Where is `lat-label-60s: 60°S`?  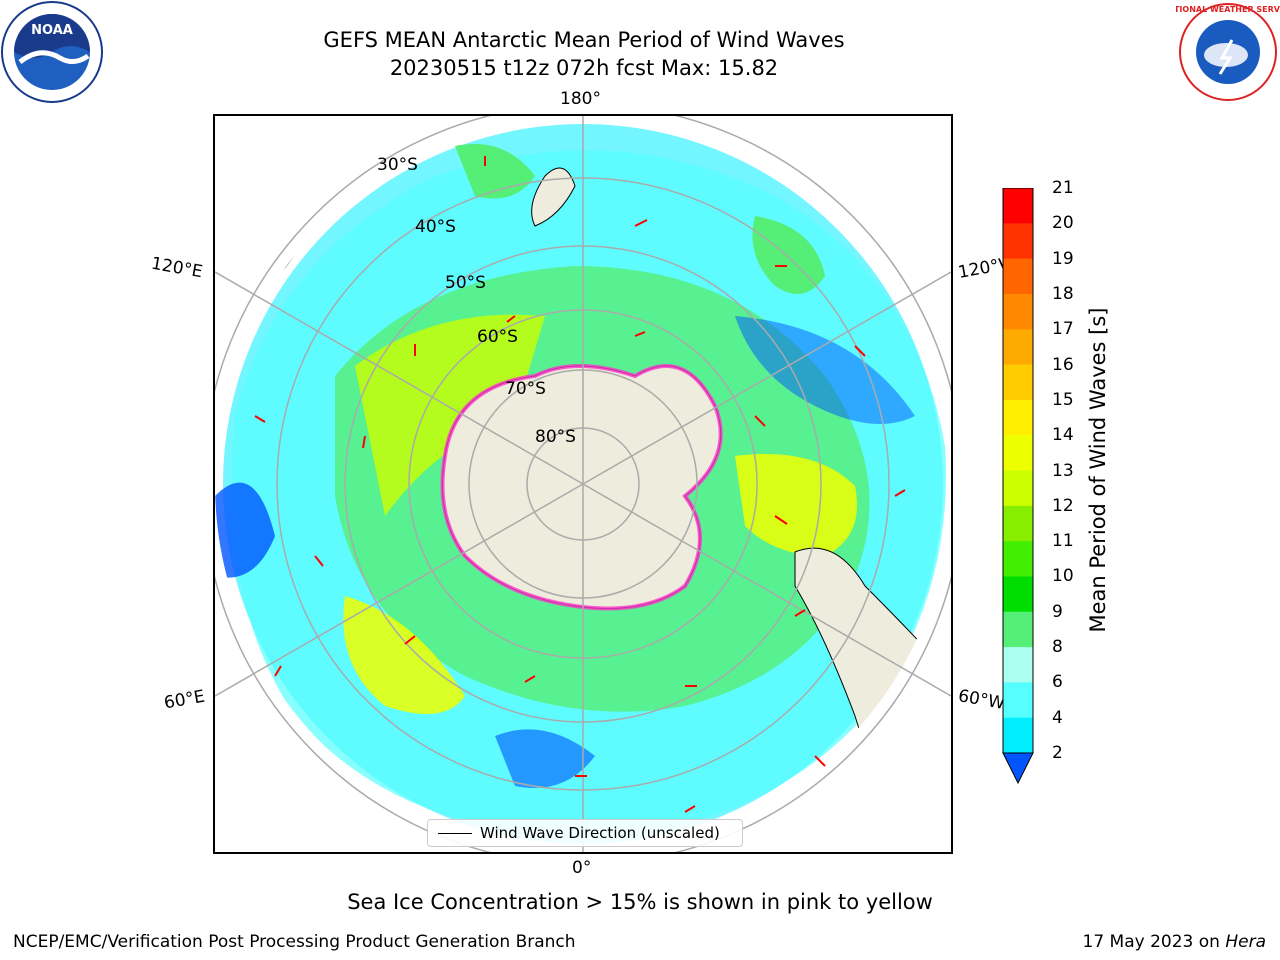 lat-label-60s: 60°S is located at coordinates (497, 337).